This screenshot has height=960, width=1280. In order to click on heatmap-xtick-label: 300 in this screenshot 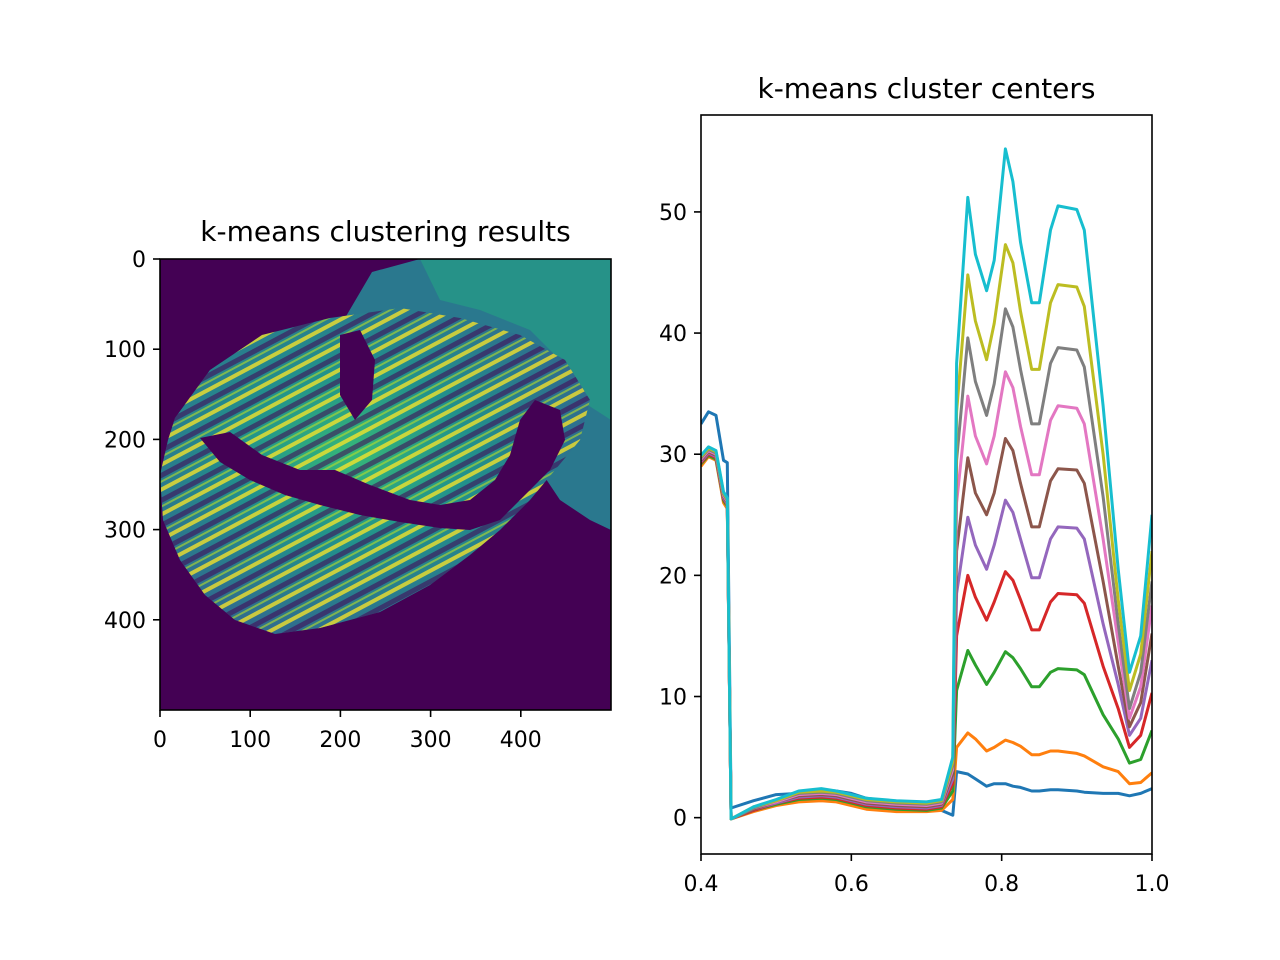, I will do `click(431, 740)`.